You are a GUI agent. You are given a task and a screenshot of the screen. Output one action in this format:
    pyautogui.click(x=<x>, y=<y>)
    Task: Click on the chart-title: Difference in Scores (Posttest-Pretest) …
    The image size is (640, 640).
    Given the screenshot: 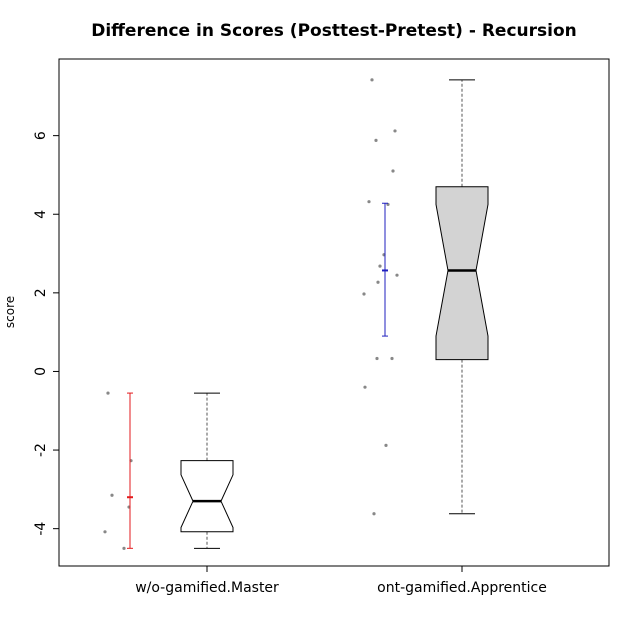 What is the action you would take?
    pyautogui.click(x=334, y=31)
    